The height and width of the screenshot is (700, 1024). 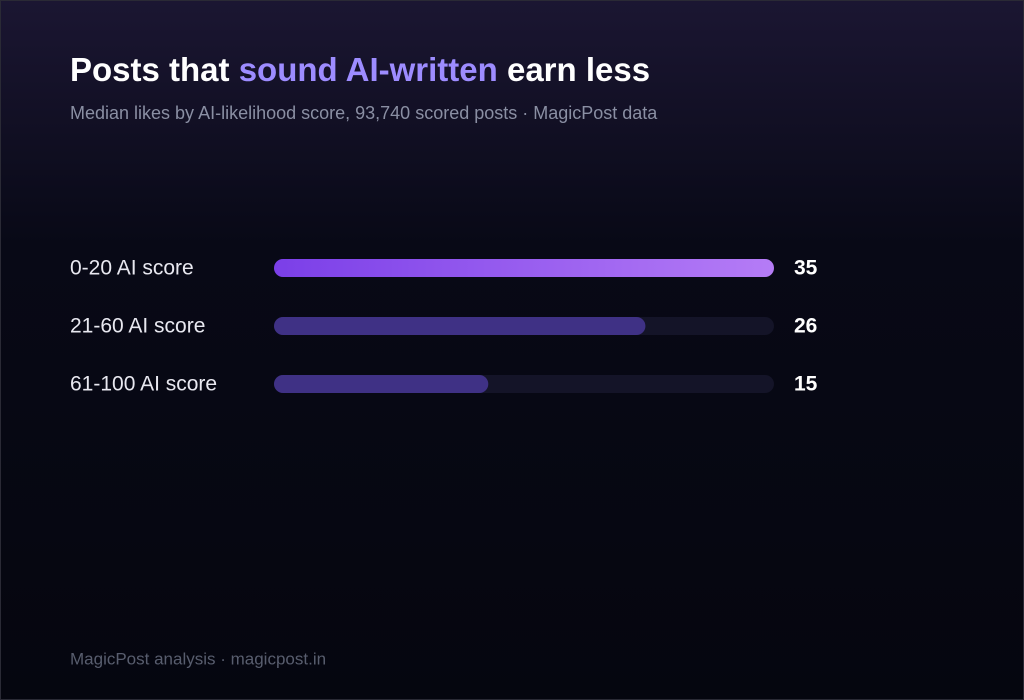 What do you see at coordinates (368, 69) in the screenshot?
I see `title-highlight: sound AI-written` at bounding box center [368, 69].